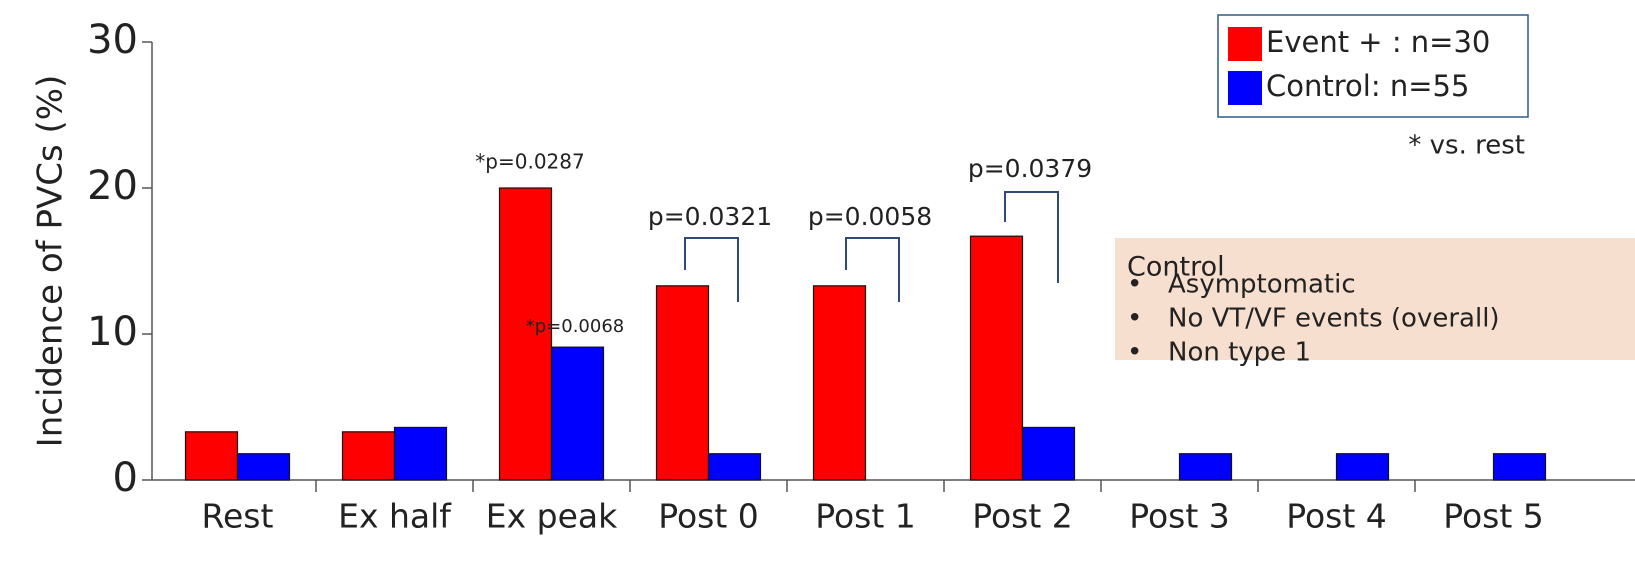  Describe the element at coordinates (112, 186) in the screenshot. I see `y-tick-label: 20` at that location.